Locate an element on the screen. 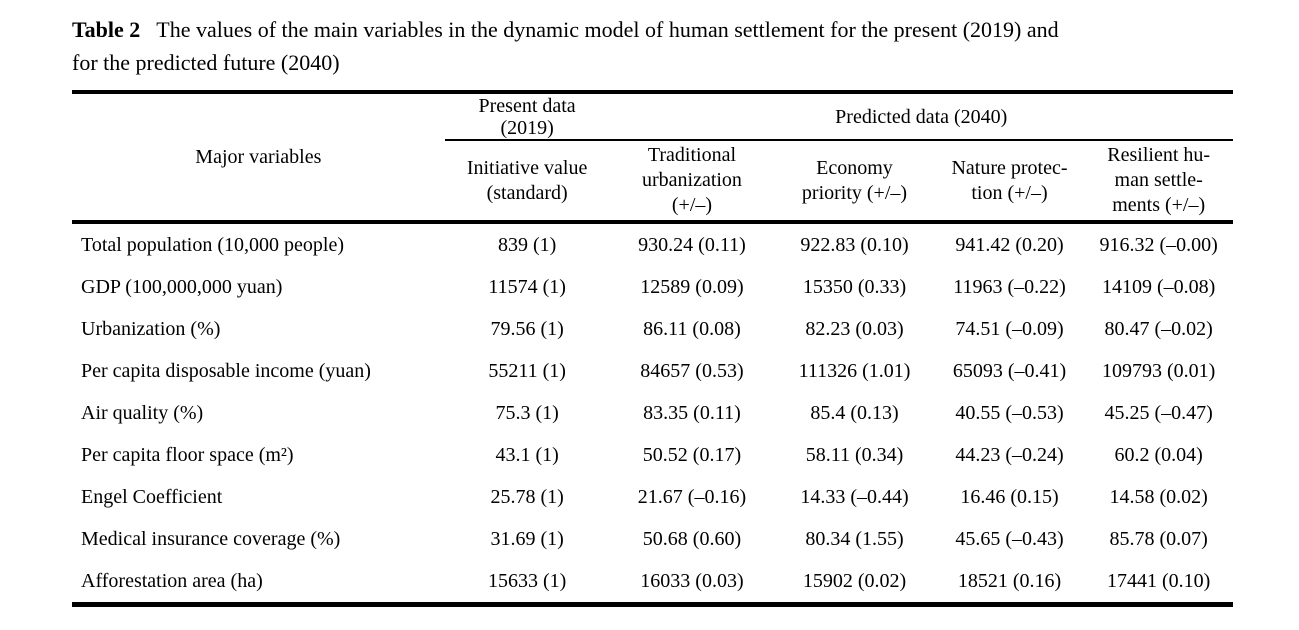 The image size is (1299, 630). column-header-nature-protection: Nature protec- tion (+/–) is located at coordinates (1009, 182).